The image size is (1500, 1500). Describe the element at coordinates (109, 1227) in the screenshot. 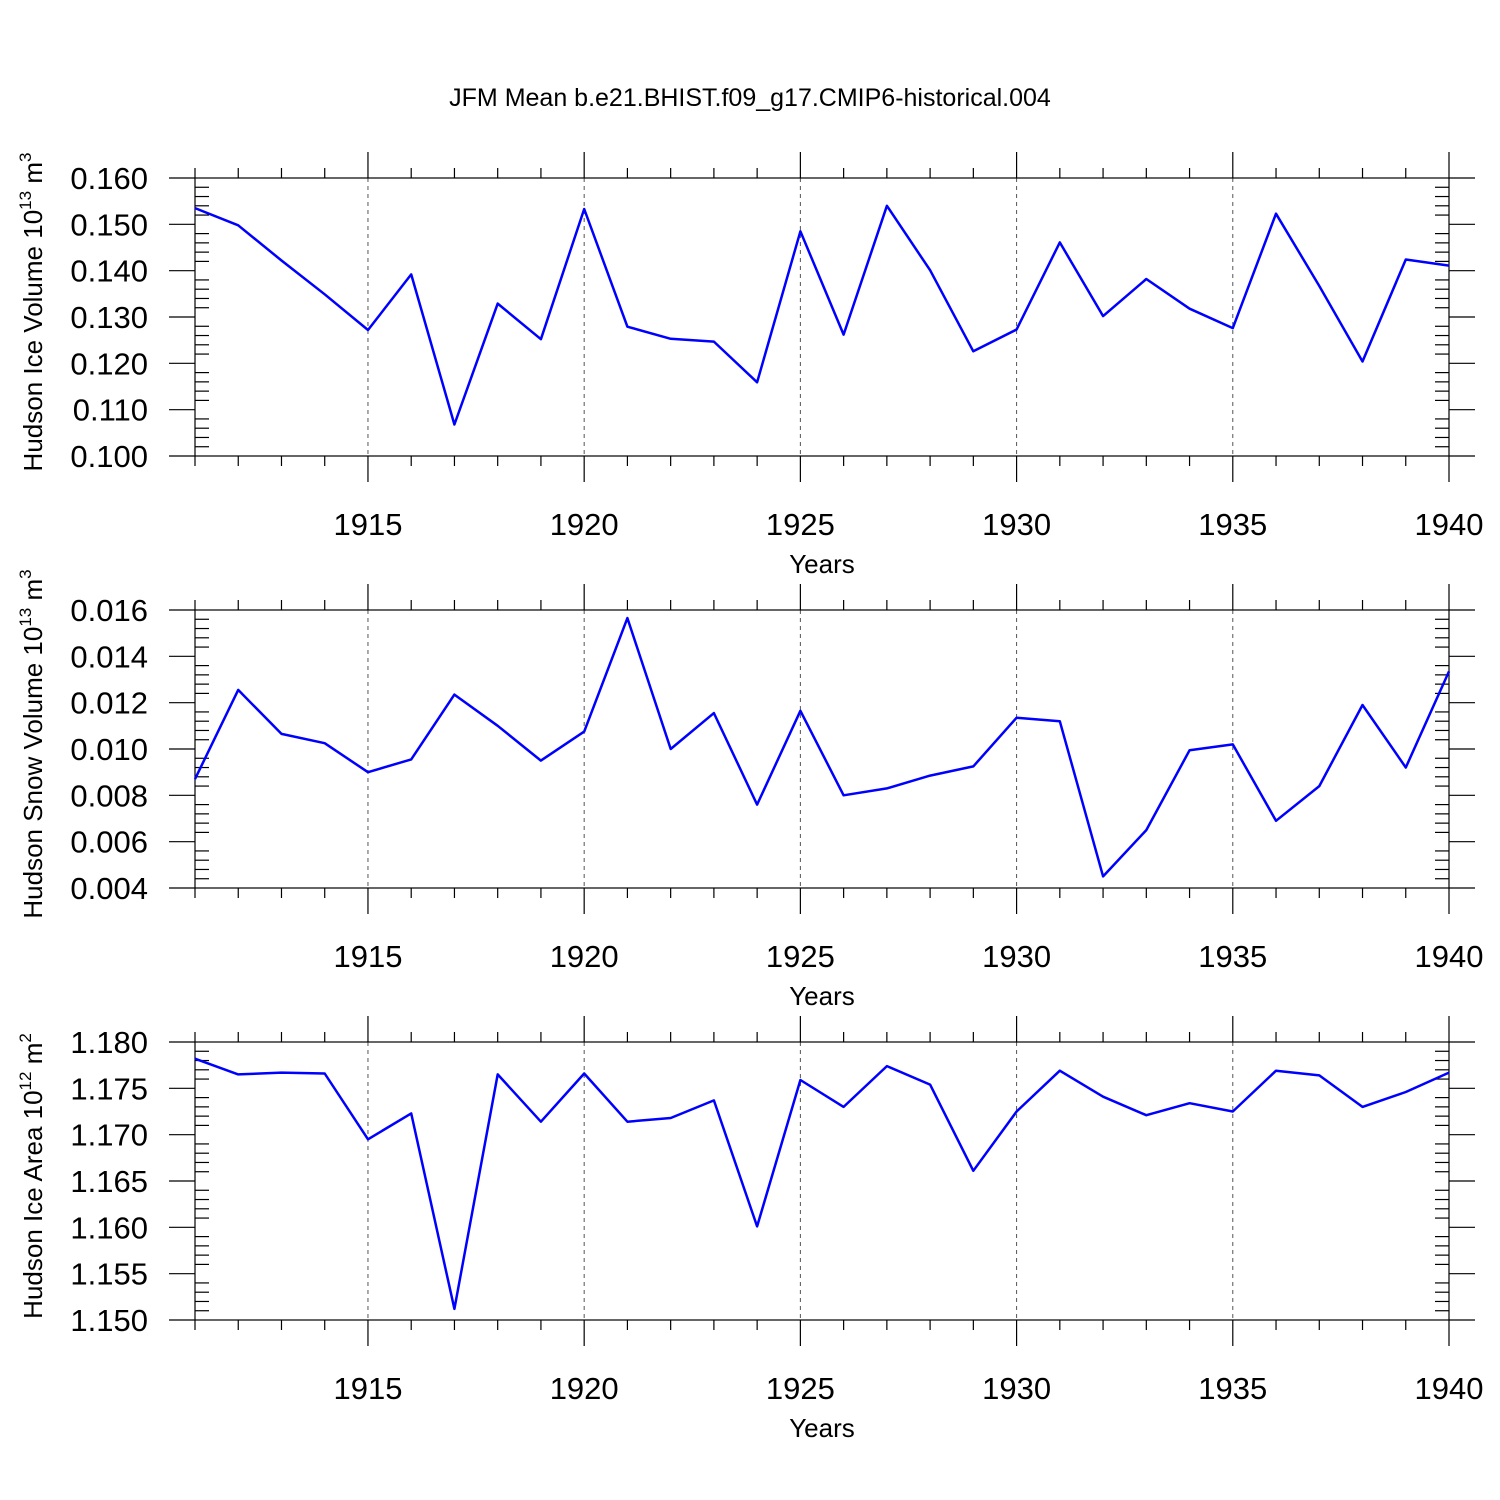

I see `y-tick-label: 1.160` at that location.